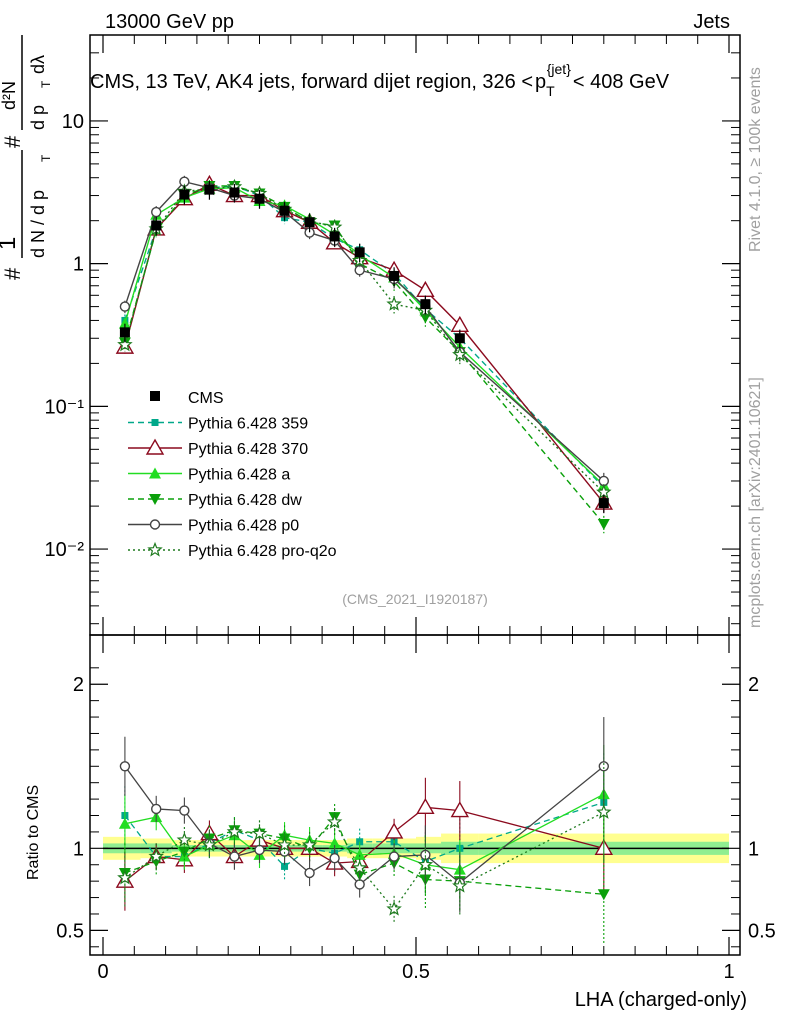 The width and height of the screenshot is (786, 1024). What do you see at coordinates (661, 1000) in the screenshot?
I see `x-axis-label: LHA (charged-only)` at bounding box center [661, 1000].